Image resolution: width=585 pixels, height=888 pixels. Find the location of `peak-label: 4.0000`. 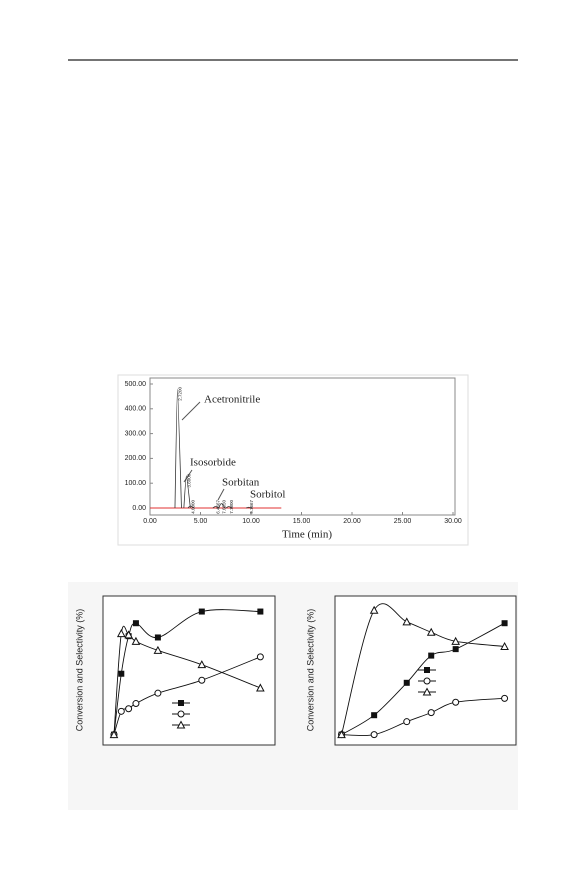

peak-label: 4.0000 is located at coordinates (193, 507).